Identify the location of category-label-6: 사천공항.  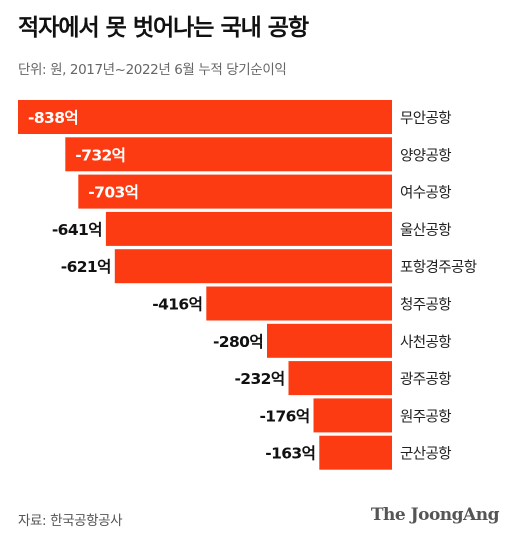
(425, 342).